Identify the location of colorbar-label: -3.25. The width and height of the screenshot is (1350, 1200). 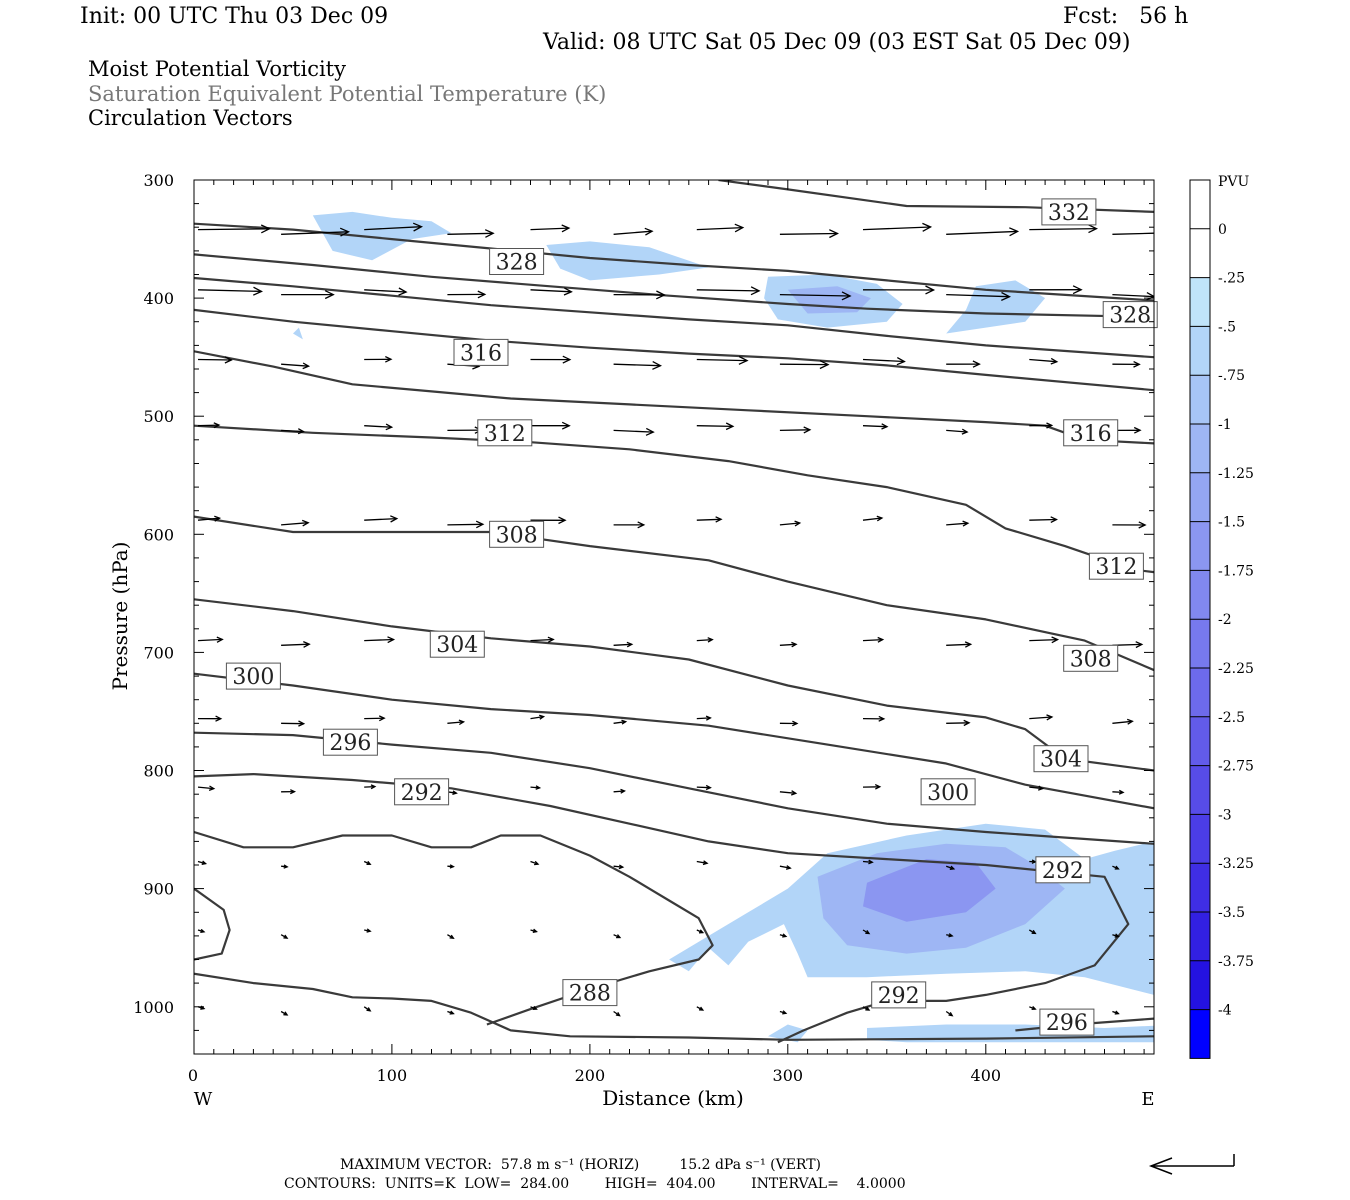
(1236, 864).